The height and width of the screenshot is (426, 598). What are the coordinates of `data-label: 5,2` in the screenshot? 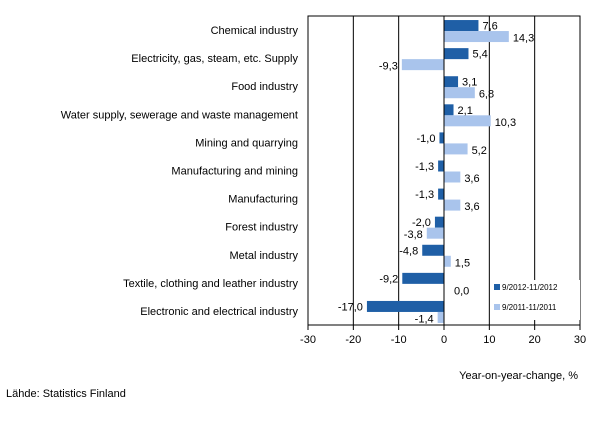 It's located at (479, 151).